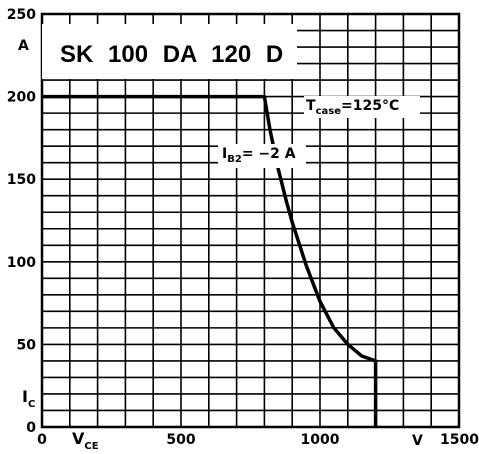 The width and height of the screenshot is (479, 454). I want to click on y-symbol-box, so click(27, 399).